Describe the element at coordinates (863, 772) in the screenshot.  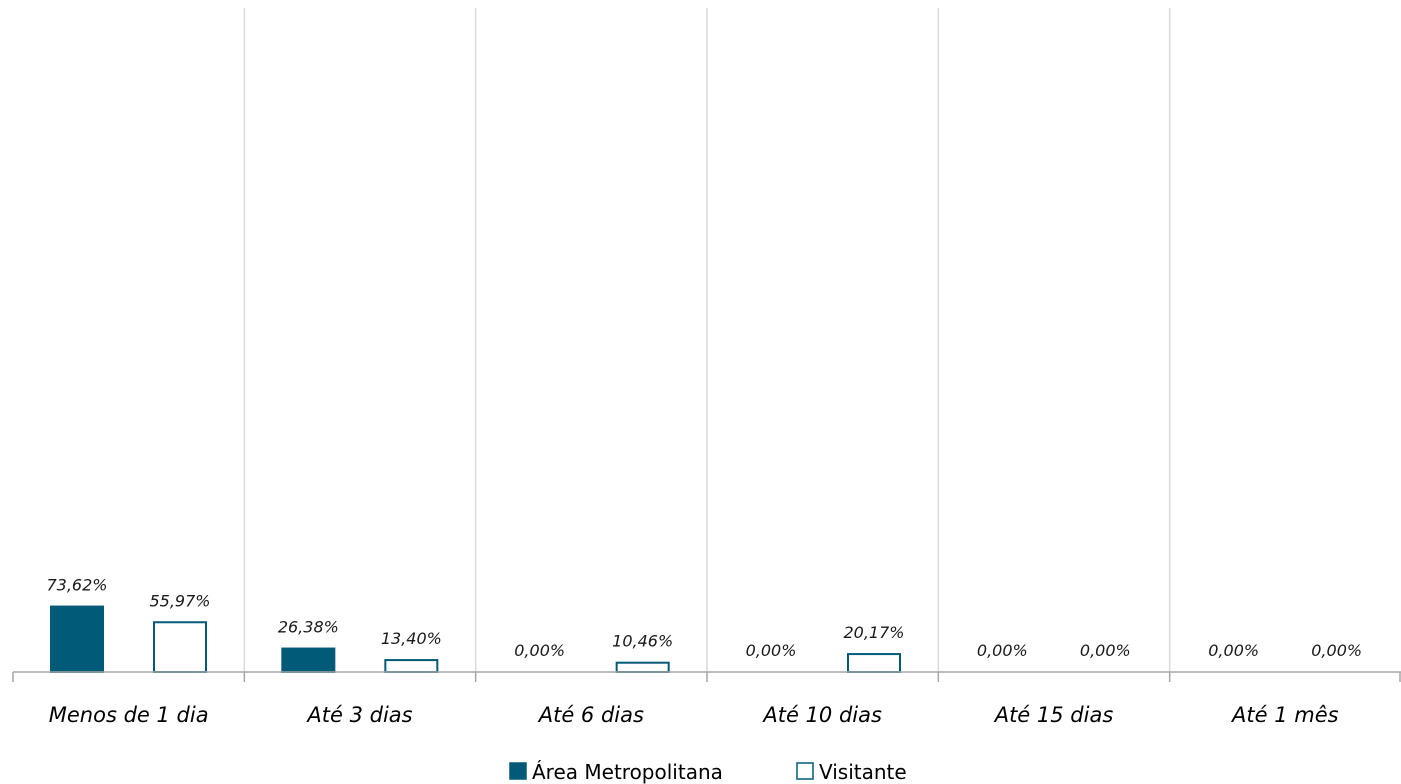
I see `legend-label-visitante: Visitante` at that location.